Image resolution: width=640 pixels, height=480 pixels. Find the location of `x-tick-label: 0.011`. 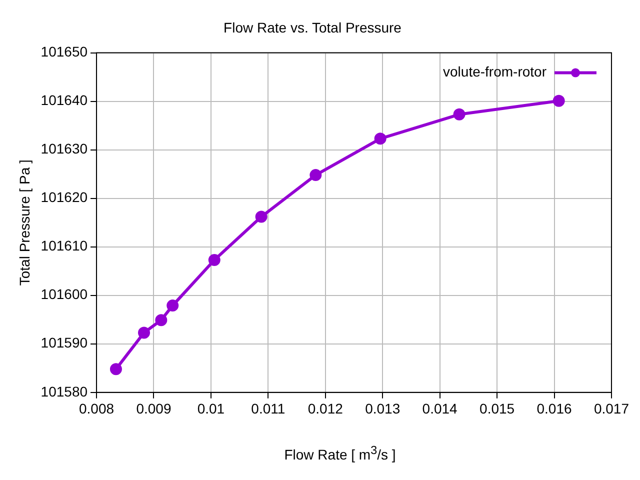

x-tick-label: 0.011 is located at coordinates (268, 408).